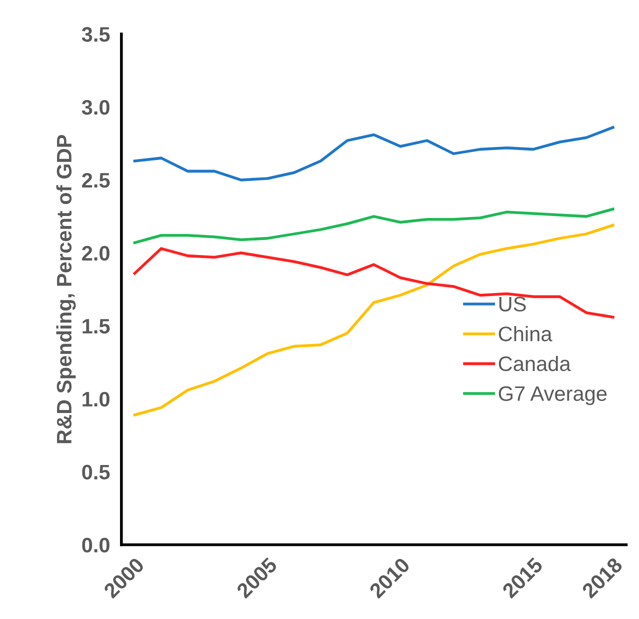 This screenshot has height=619, width=639. What do you see at coordinates (534, 364) in the screenshot?
I see `legend-label: Canada` at bounding box center [534, 364].